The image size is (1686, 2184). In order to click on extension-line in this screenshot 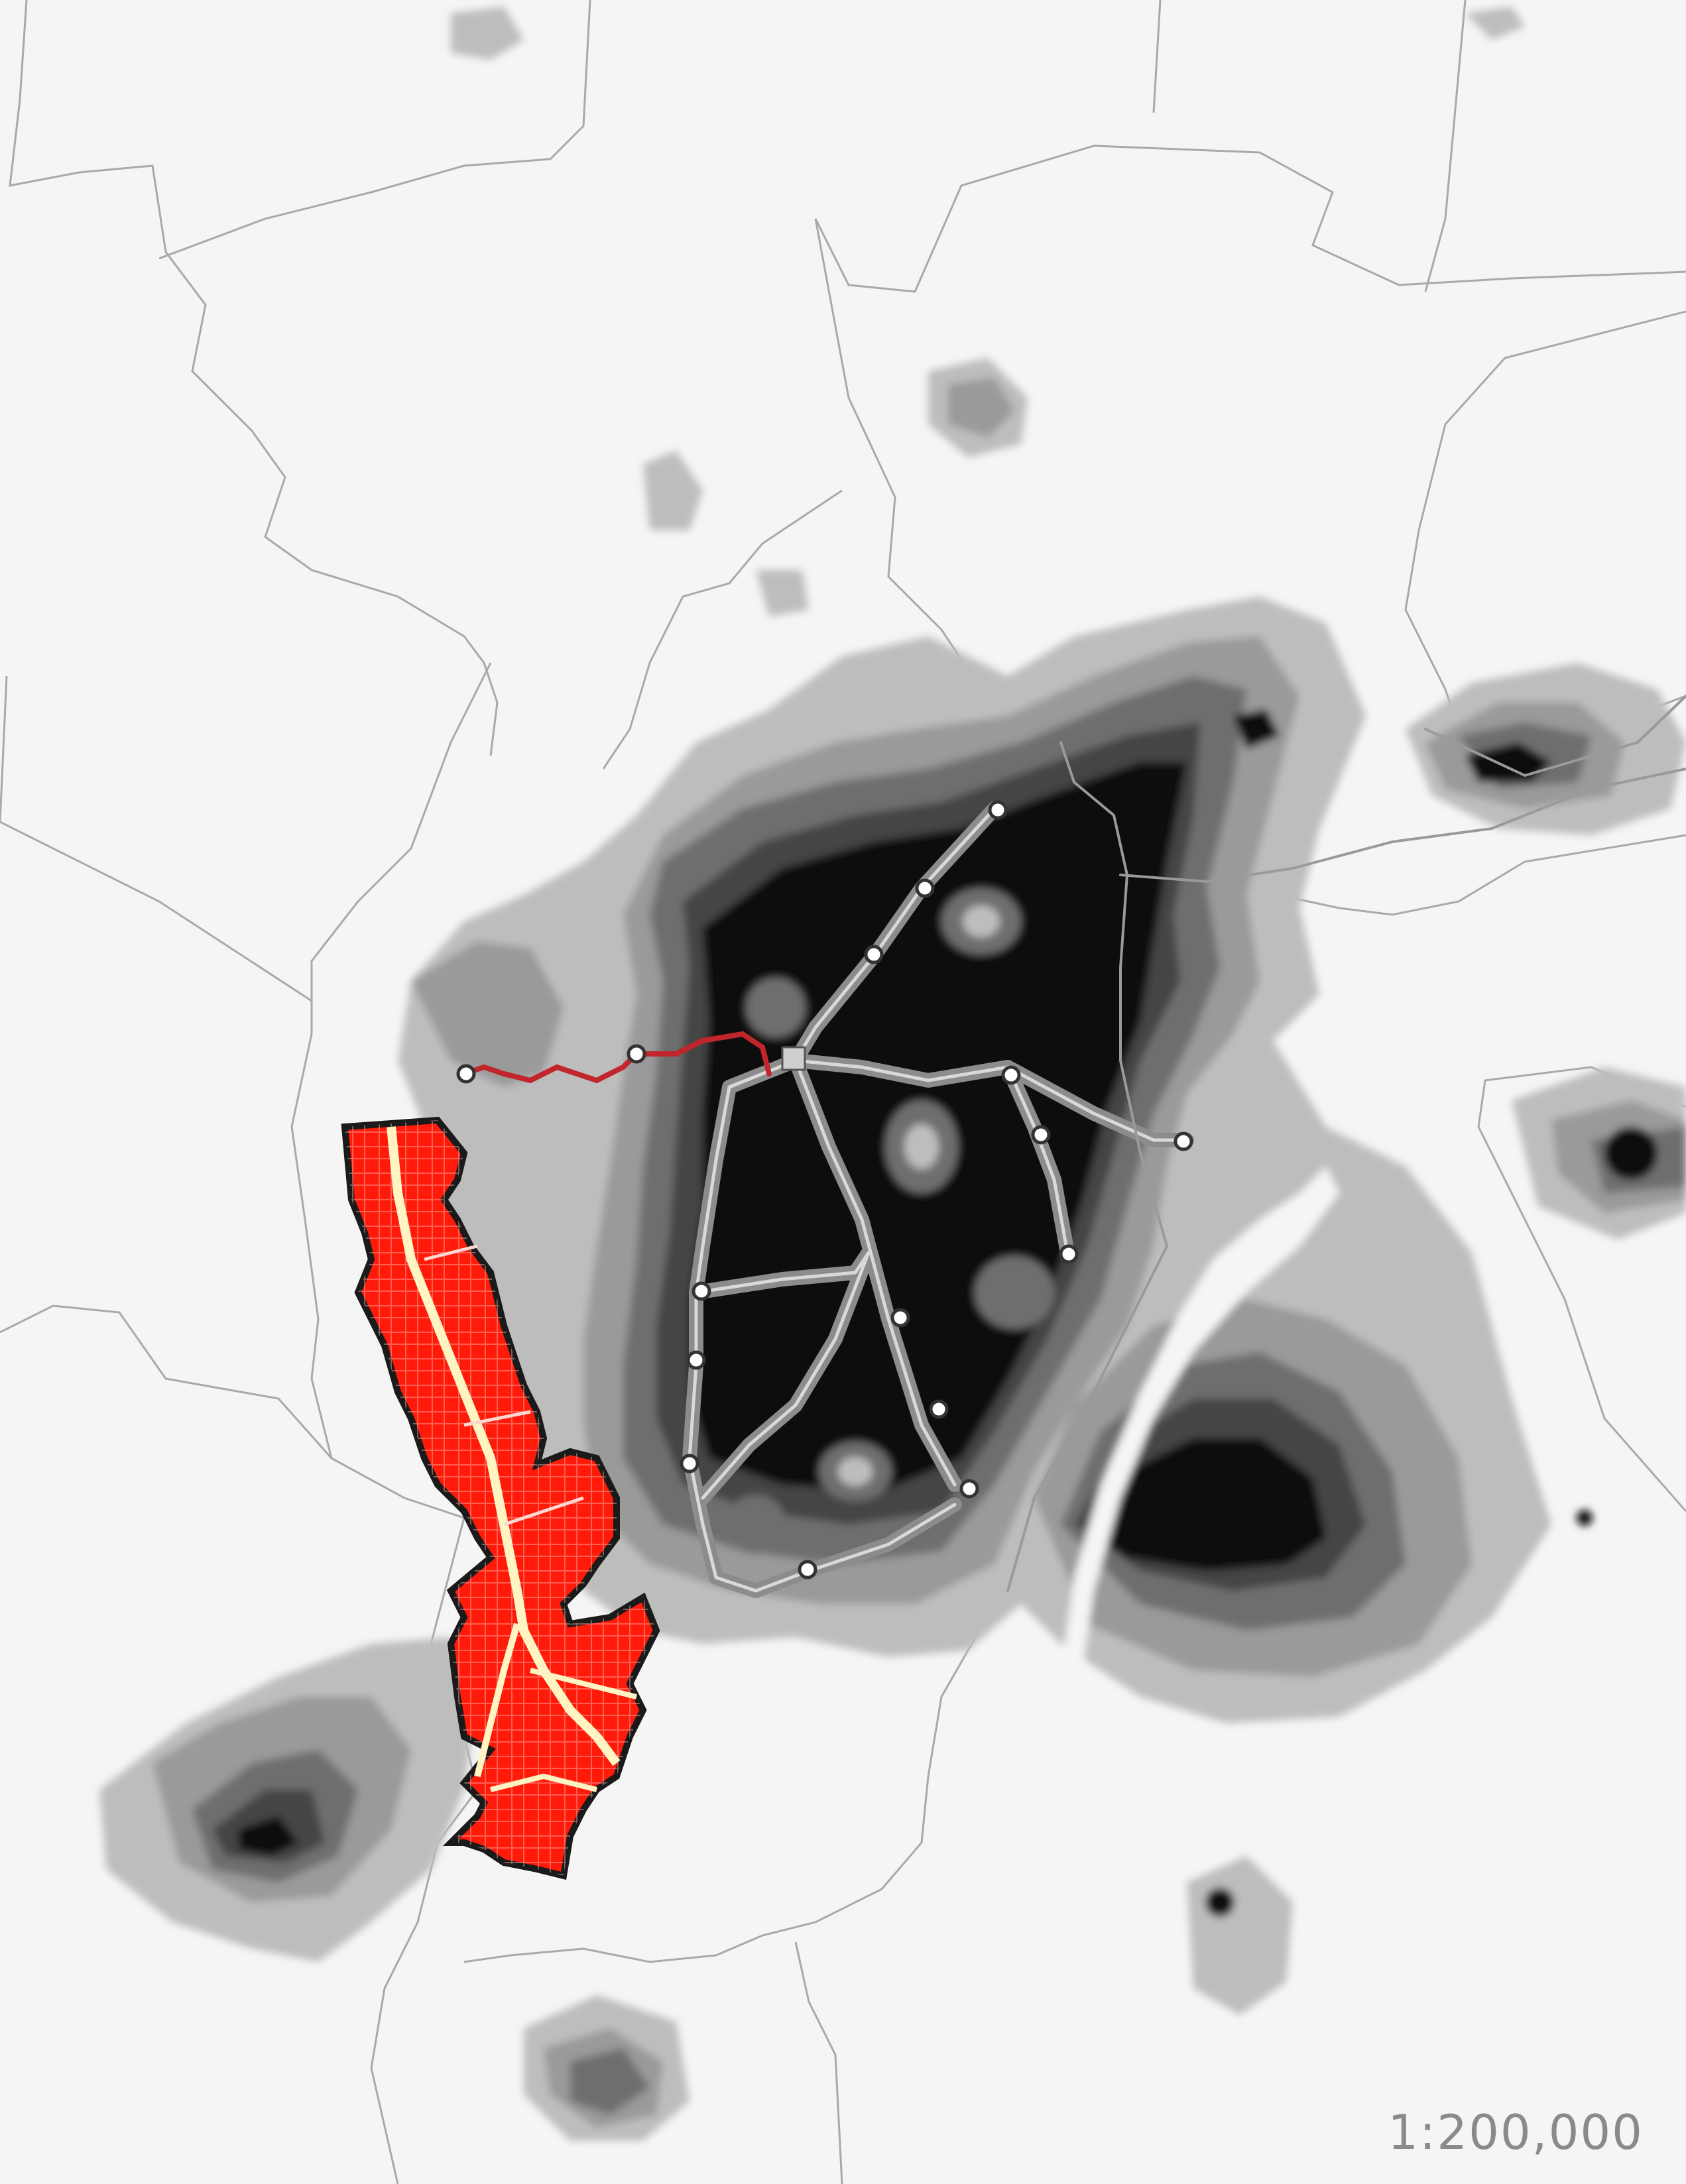, I will do `click(617, 1057)`.